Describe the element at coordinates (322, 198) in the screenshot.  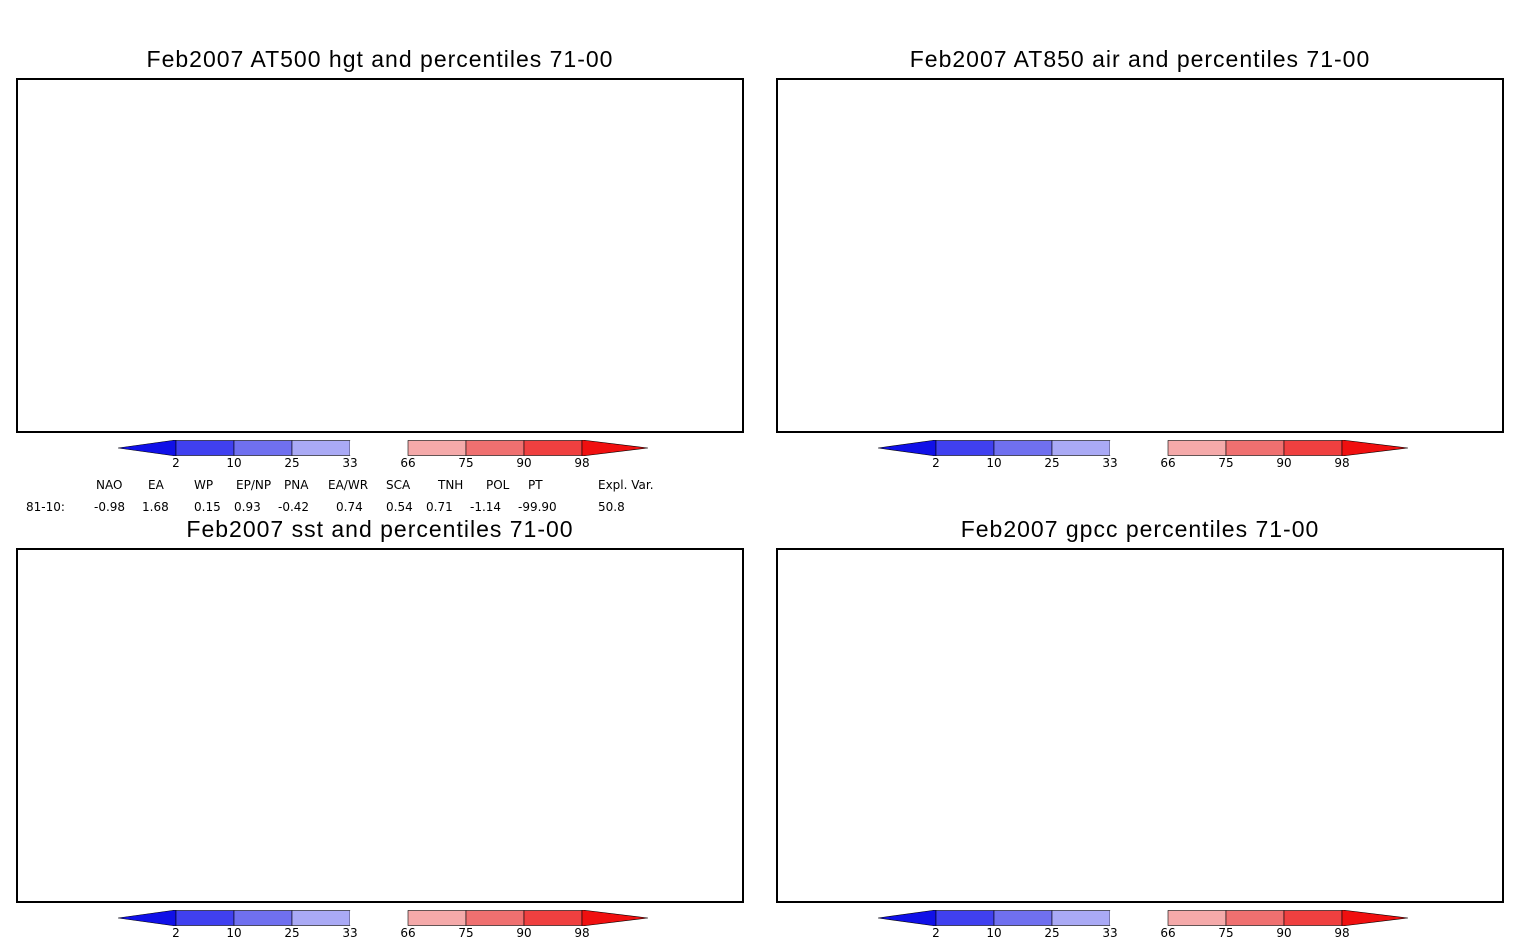
I see `svg-text: 5280` at that location.